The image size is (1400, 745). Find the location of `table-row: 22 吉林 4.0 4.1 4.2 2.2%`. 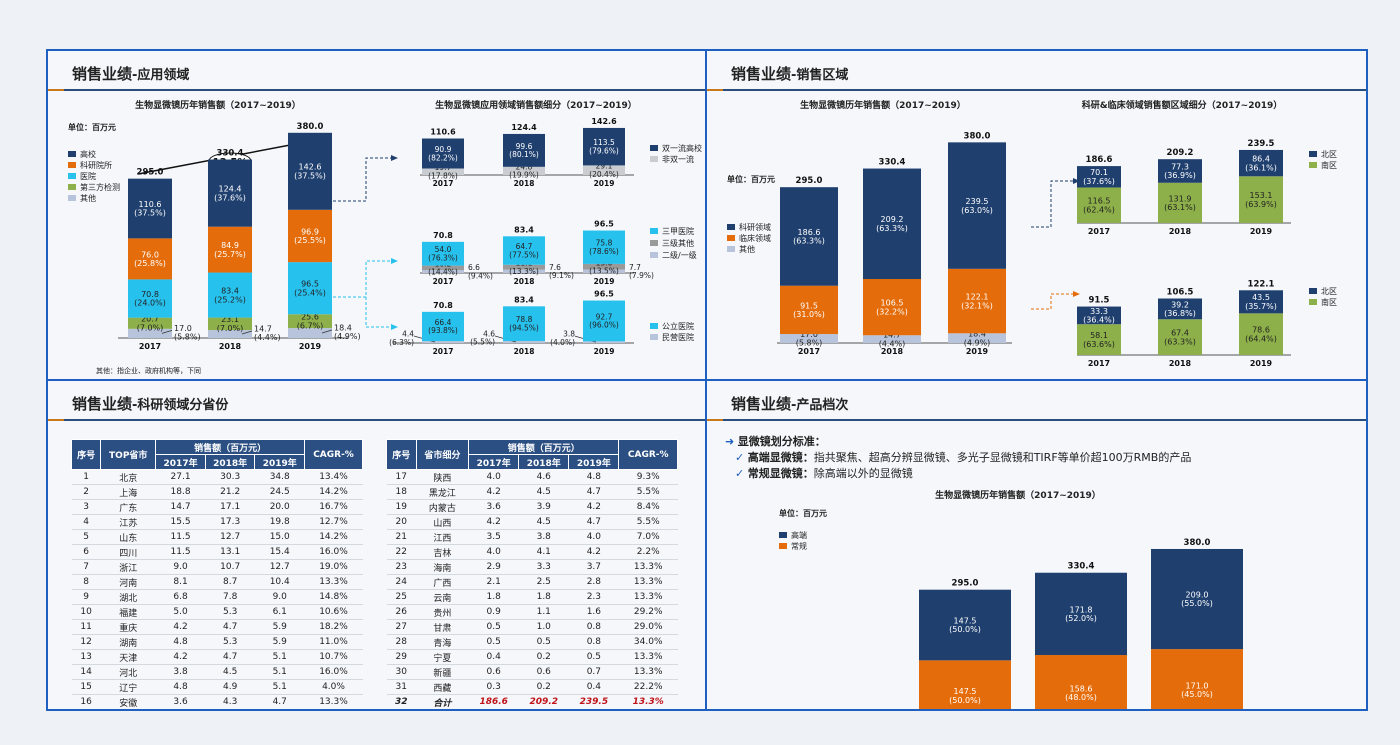

table-row: 22 吉林 4.0 4.1 4.2 2.2% is located at coordinates (532, 552).